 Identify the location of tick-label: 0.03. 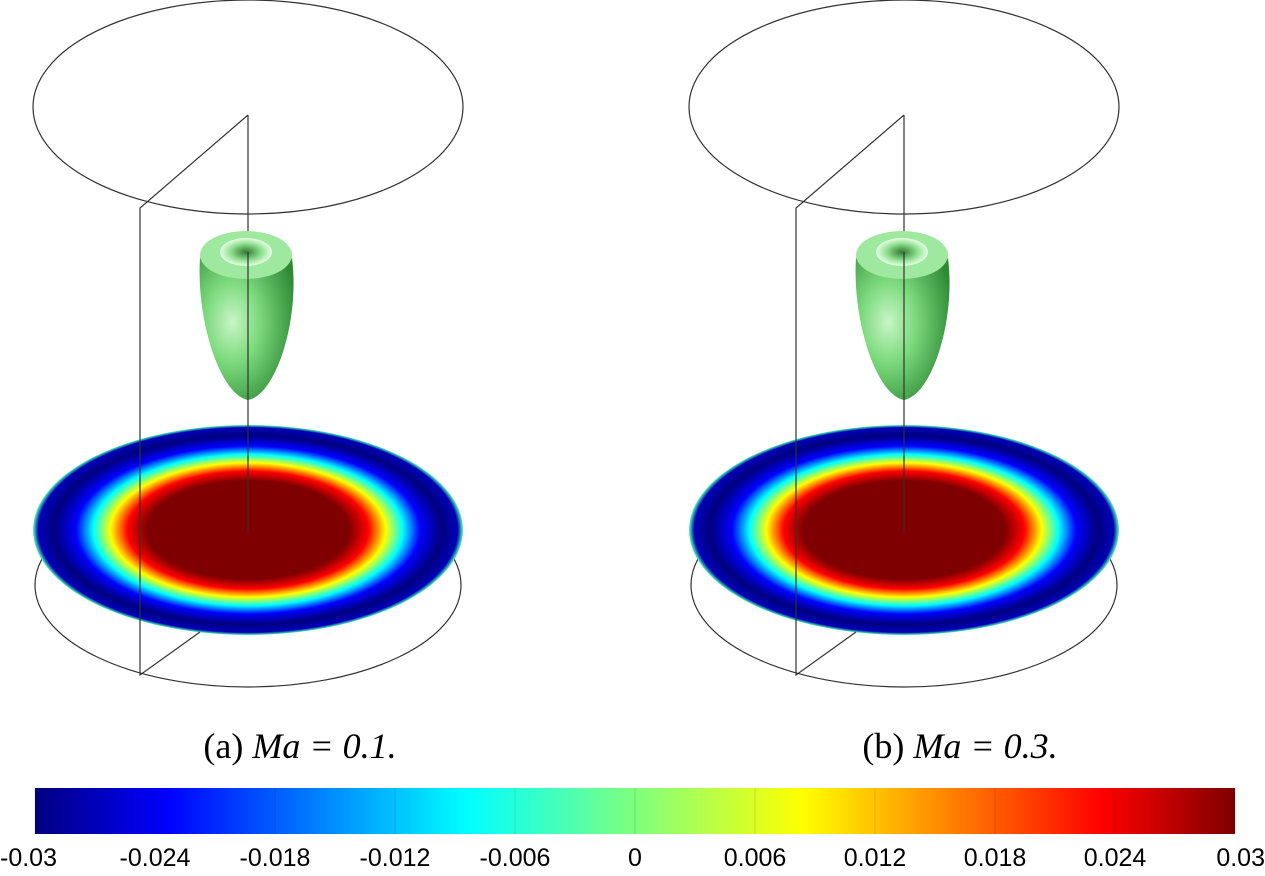
(1240, 858).